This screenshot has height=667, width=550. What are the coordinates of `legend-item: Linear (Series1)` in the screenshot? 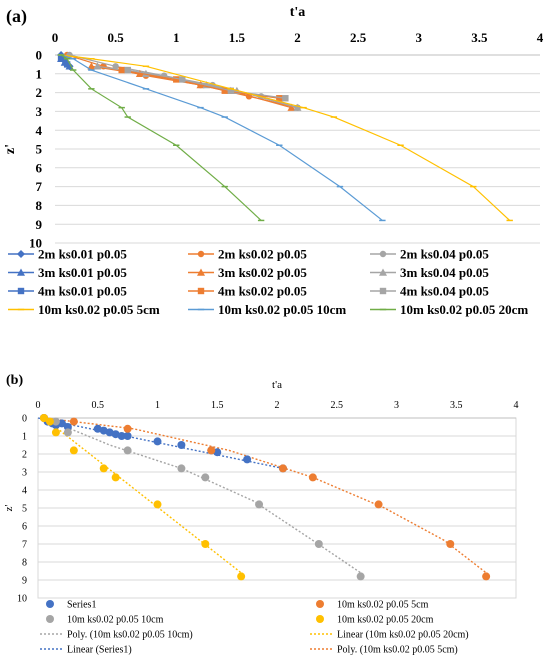 It's located at (86, 650).